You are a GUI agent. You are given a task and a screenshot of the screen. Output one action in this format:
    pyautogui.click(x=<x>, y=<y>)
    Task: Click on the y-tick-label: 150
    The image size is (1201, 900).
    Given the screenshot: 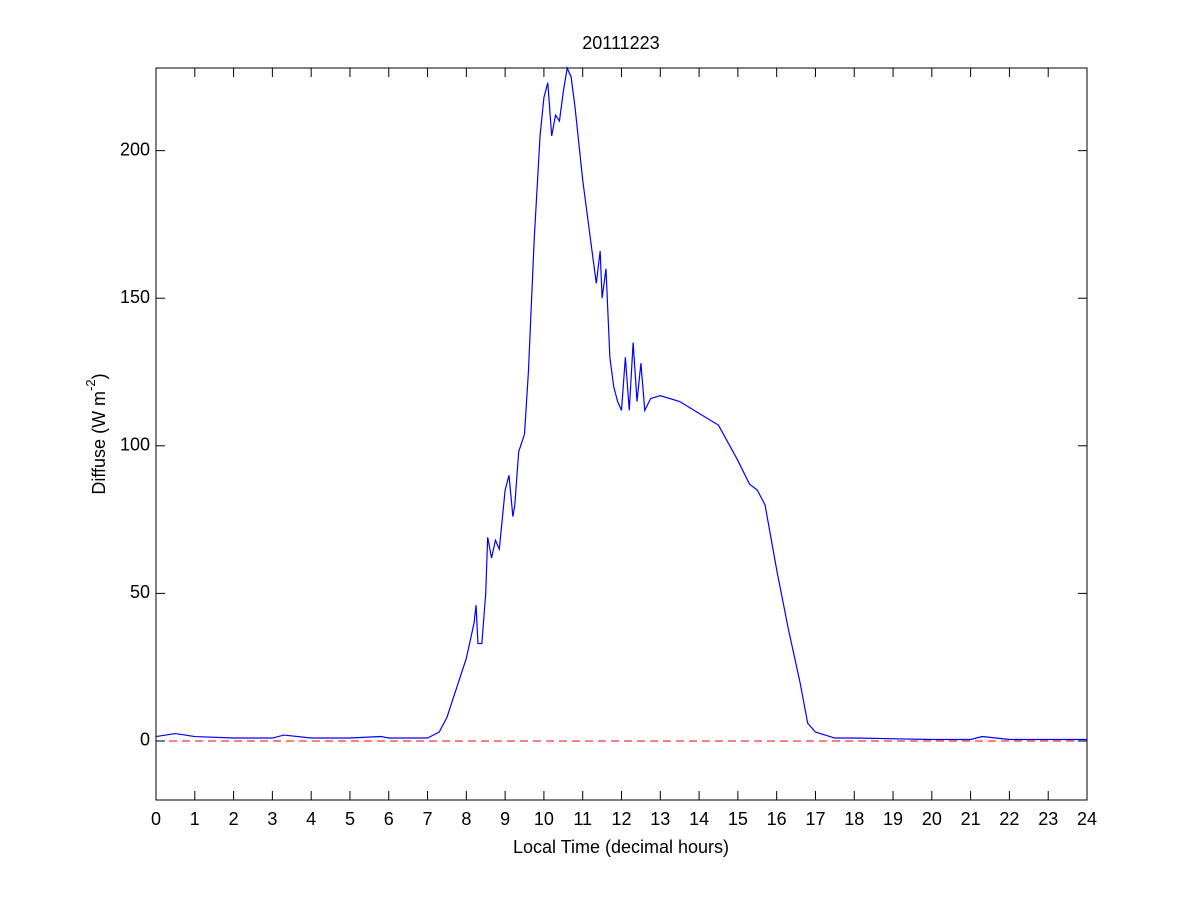 What is the action you would take?
    pyautogui.click(x=135, y=297)
    